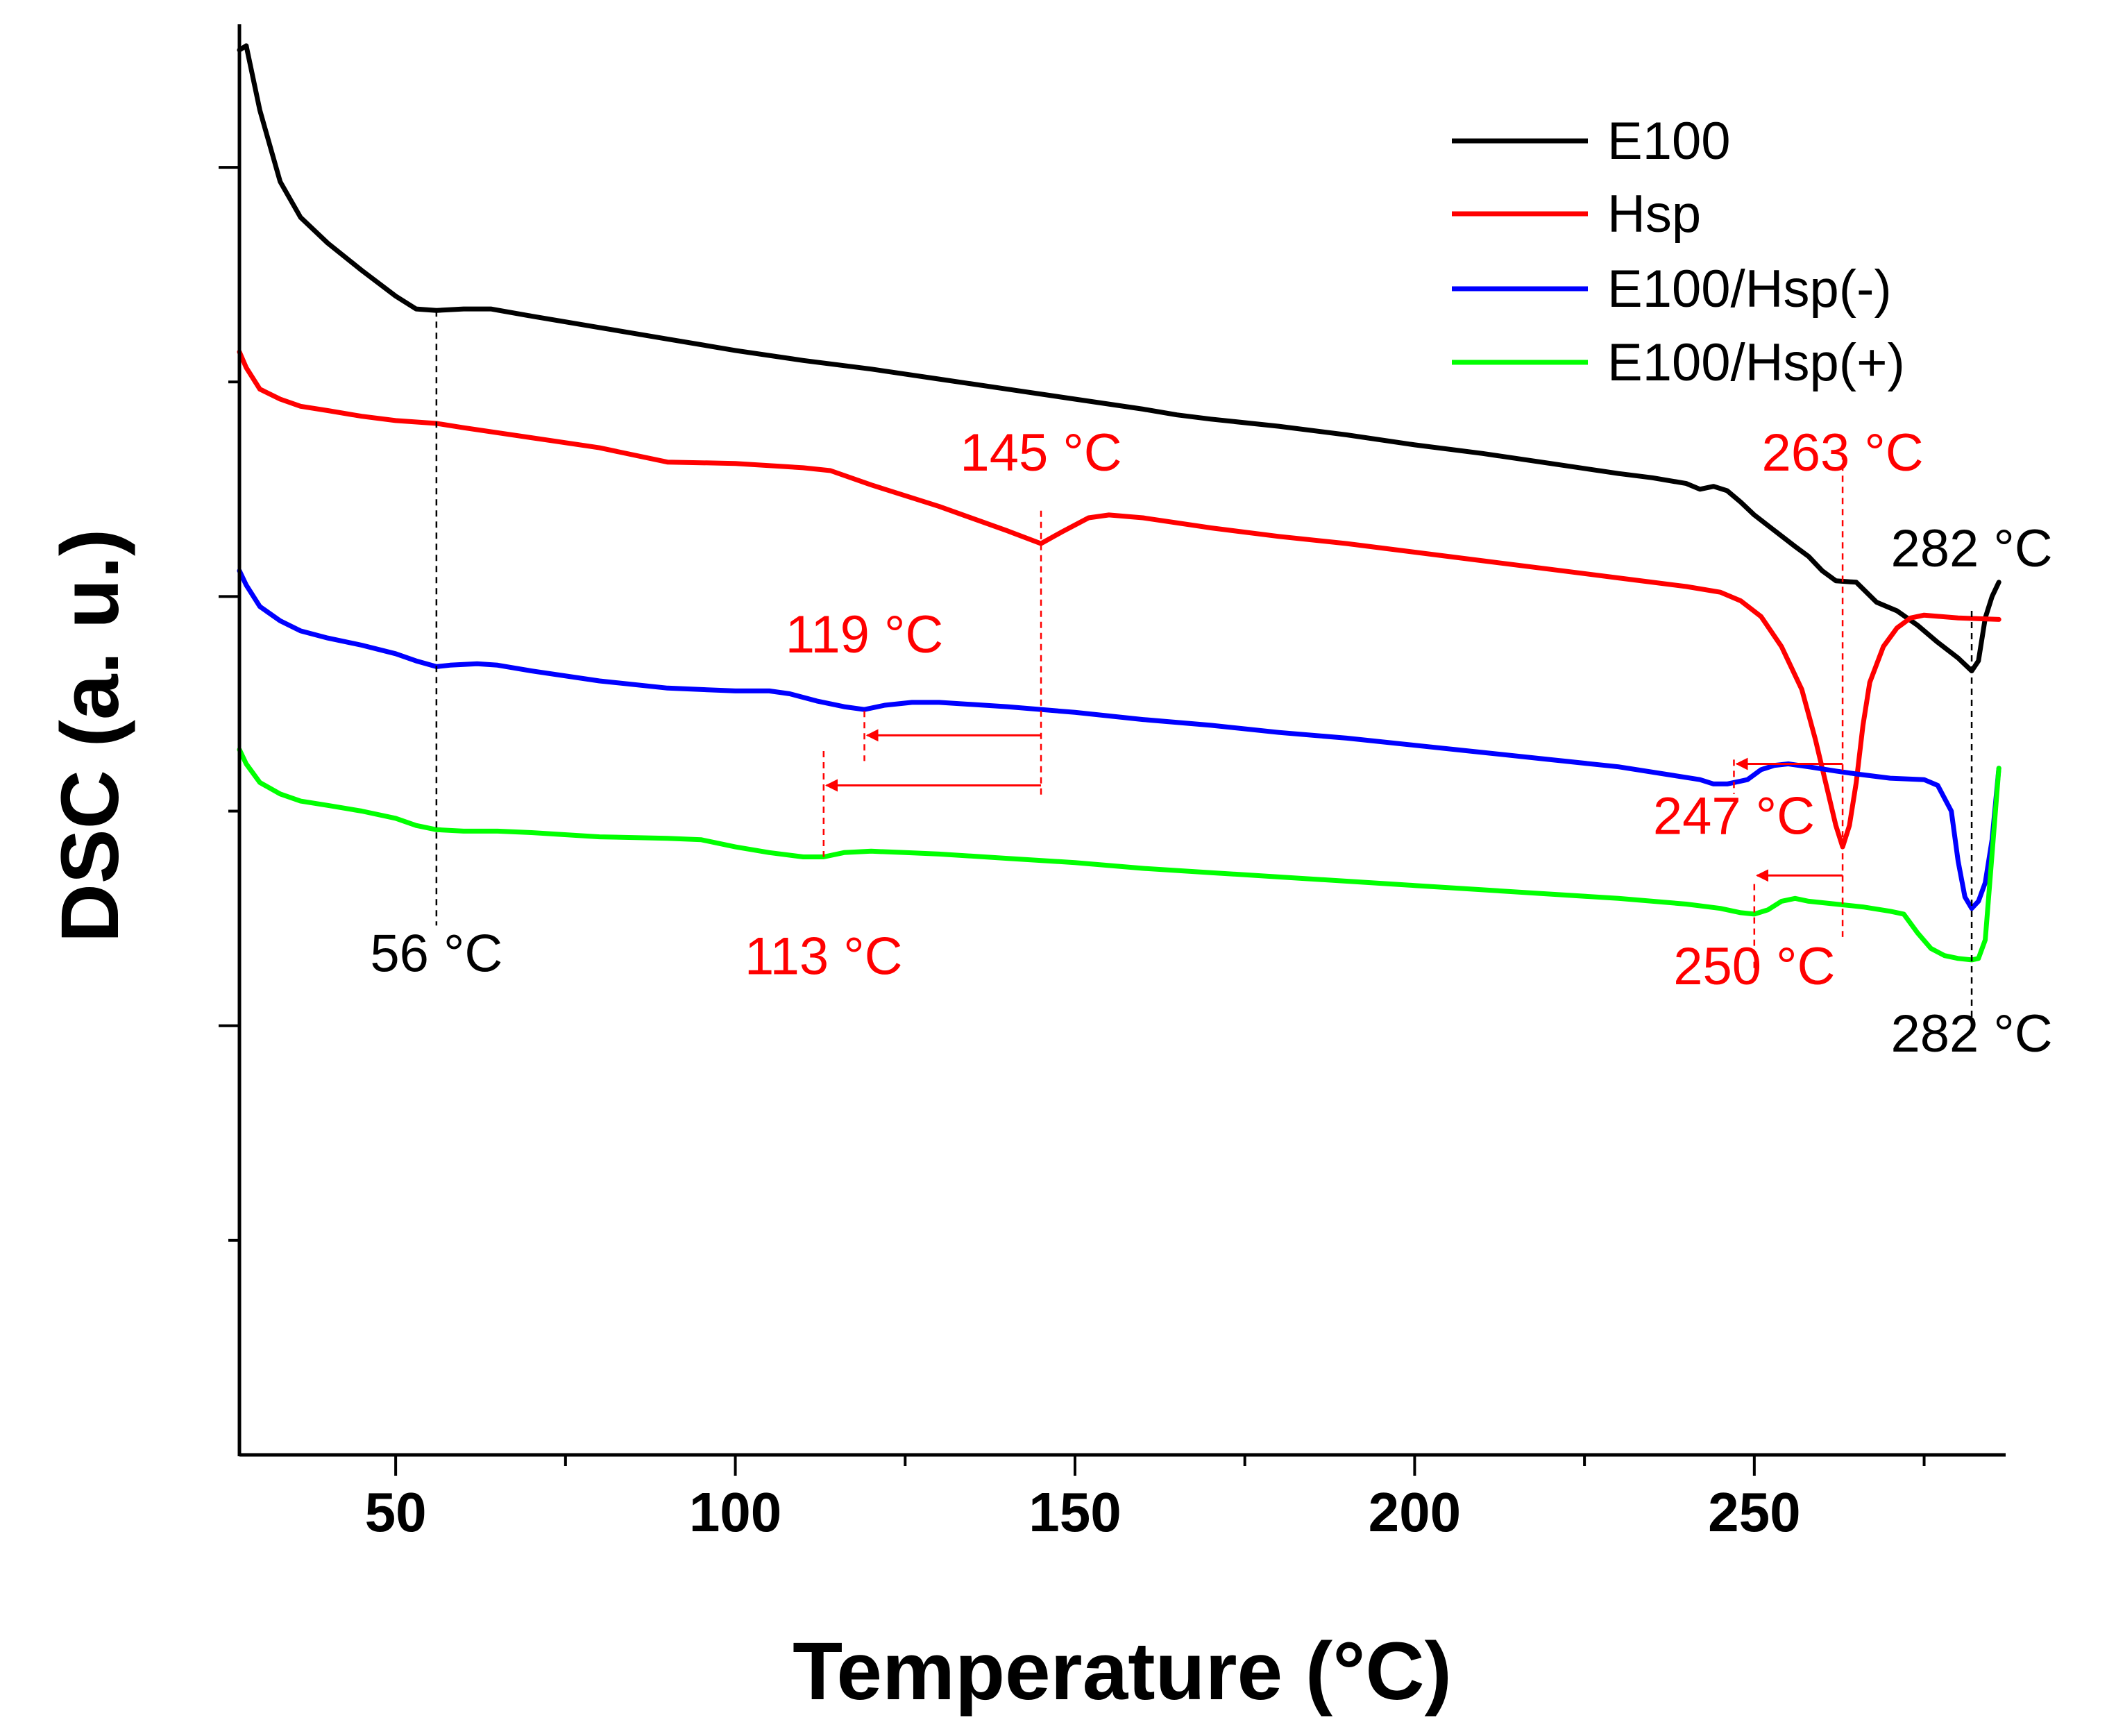 The image size is (2116, 1736). I want to click on legend-item: E100/Hsp(+), so click(1678, 362).